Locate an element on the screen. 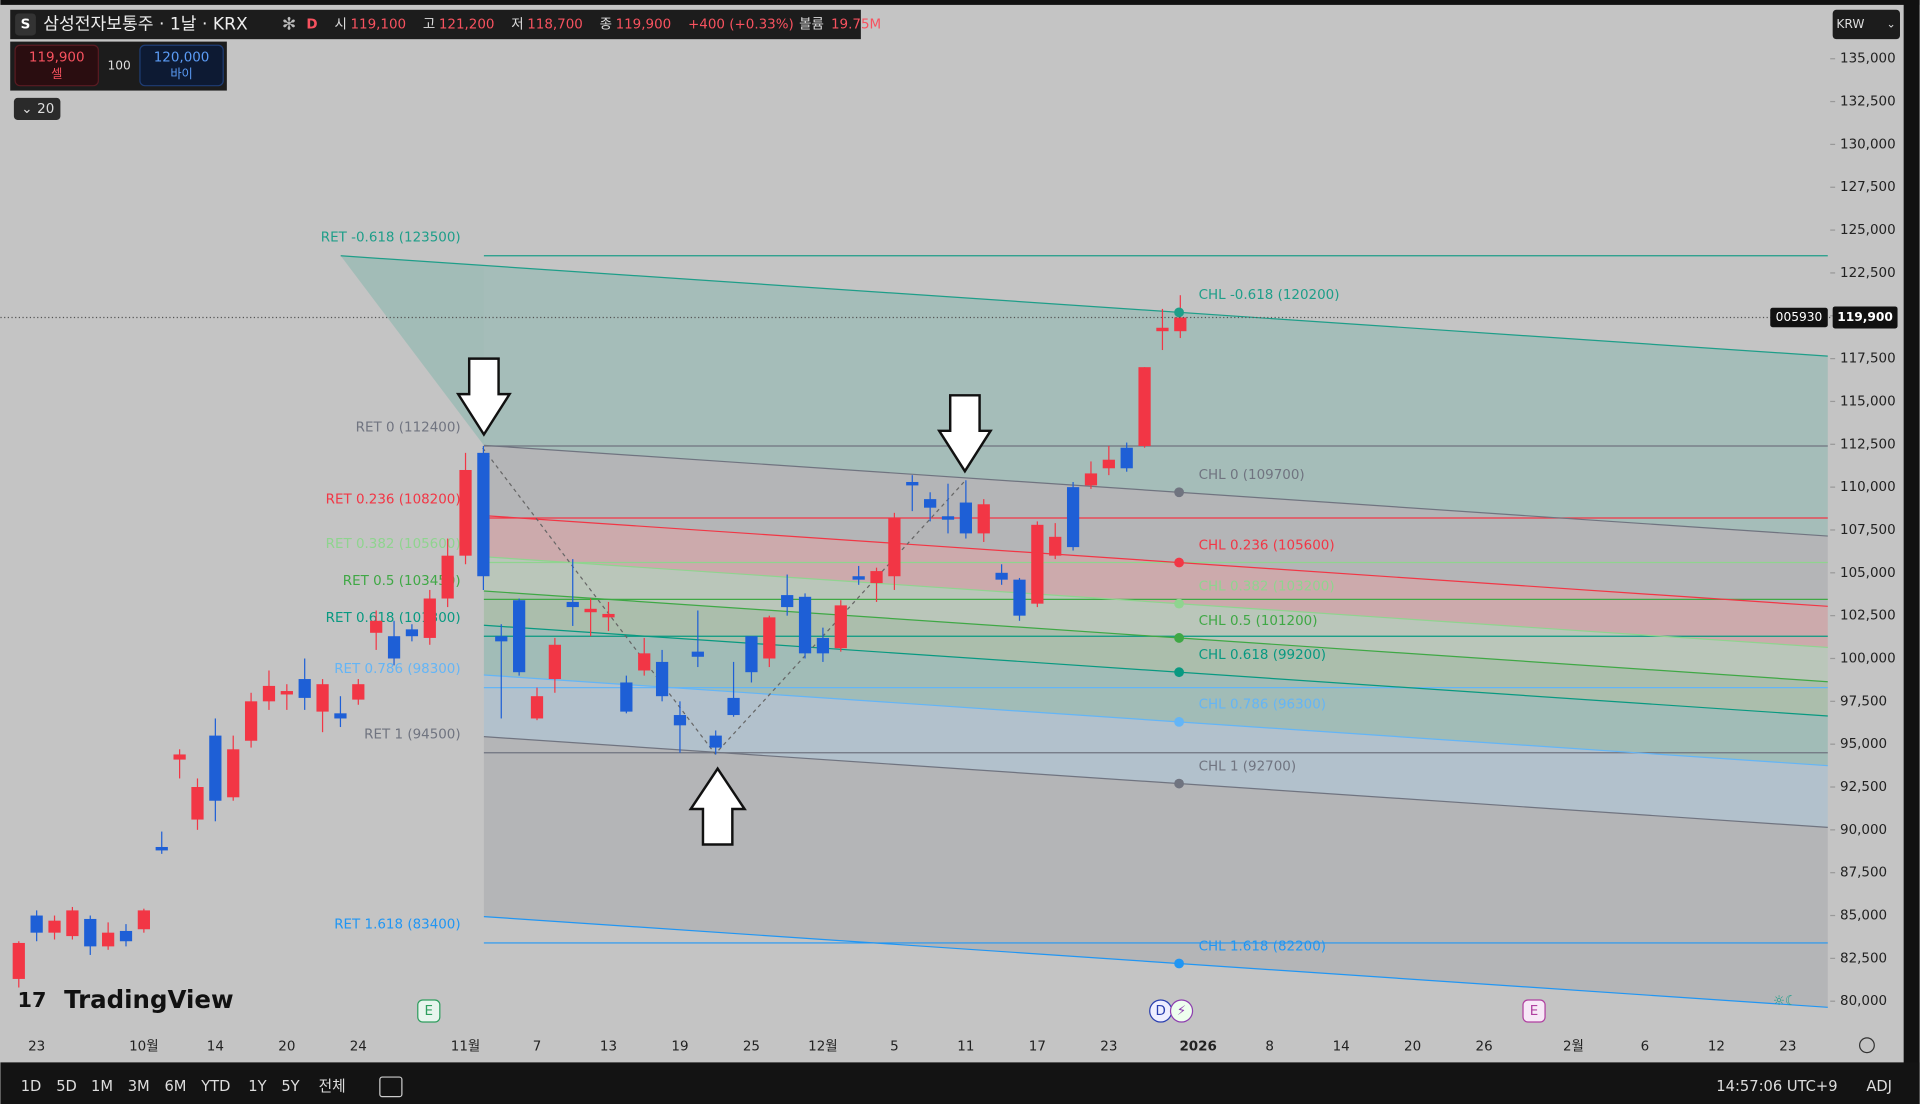 The width and height of the screenshot is (1920, 1104). bottom-toolbar is located at coordinates (960, 1083).